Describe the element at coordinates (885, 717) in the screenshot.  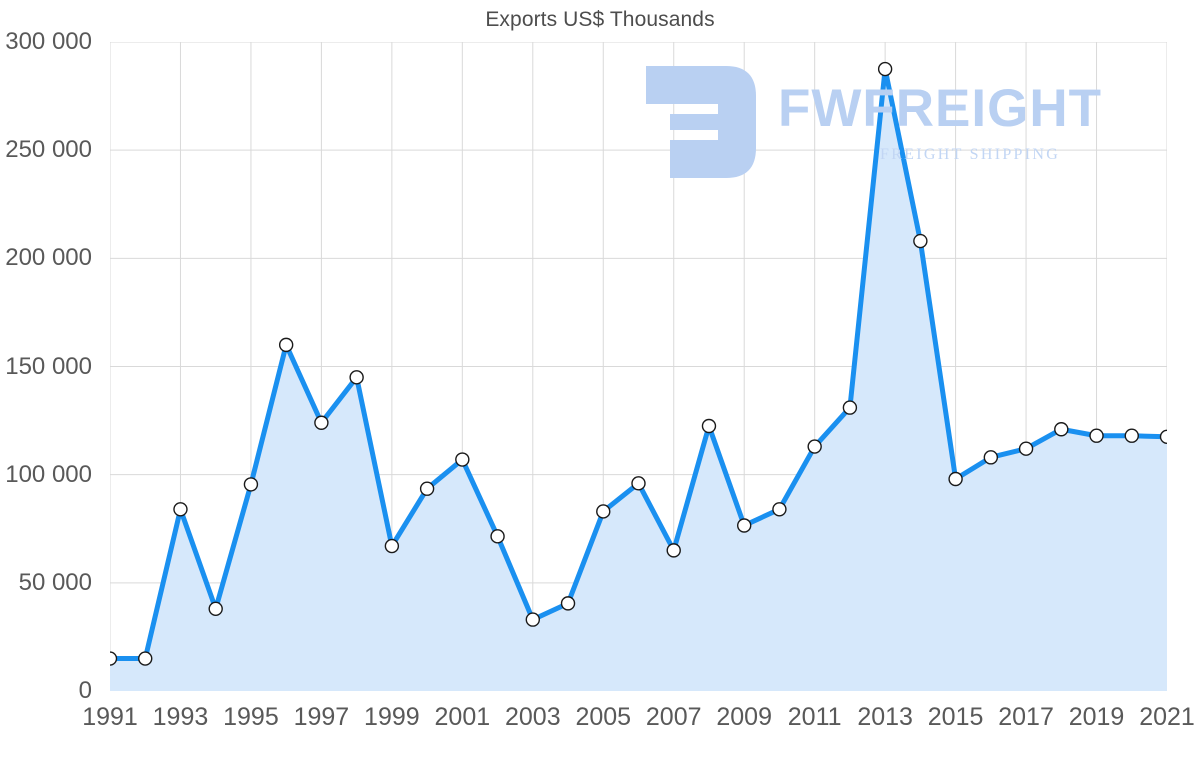
I see `x-axis-tick-label: 2013` at that location.